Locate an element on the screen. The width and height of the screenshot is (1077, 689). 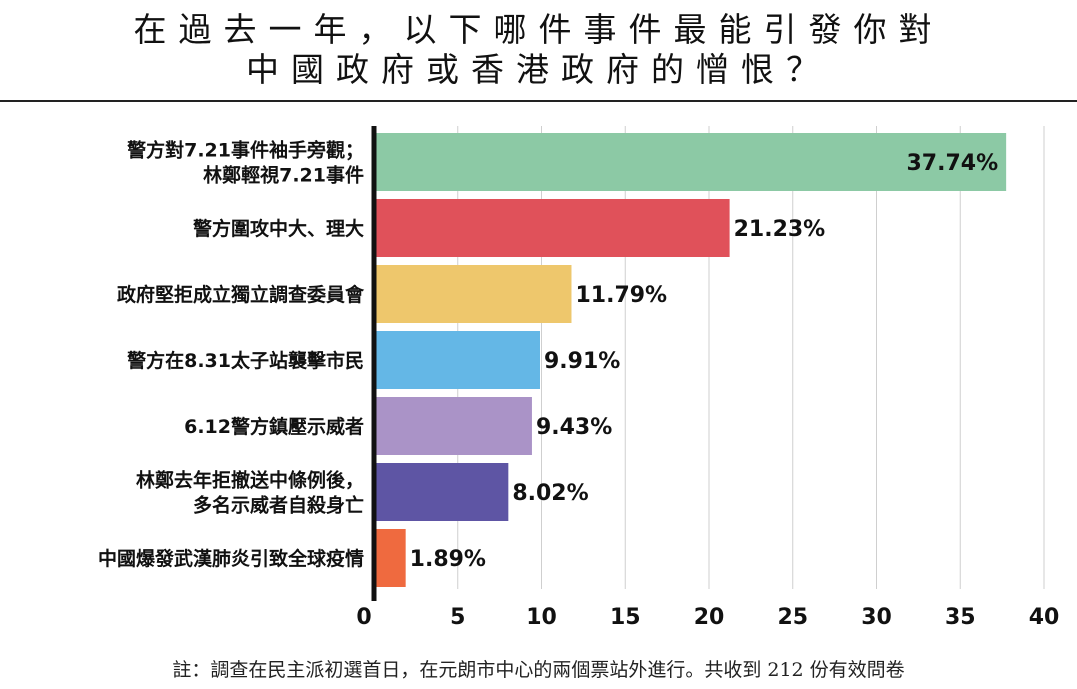
x-tick-label-15: 15 is located at coordinates (625, 617).